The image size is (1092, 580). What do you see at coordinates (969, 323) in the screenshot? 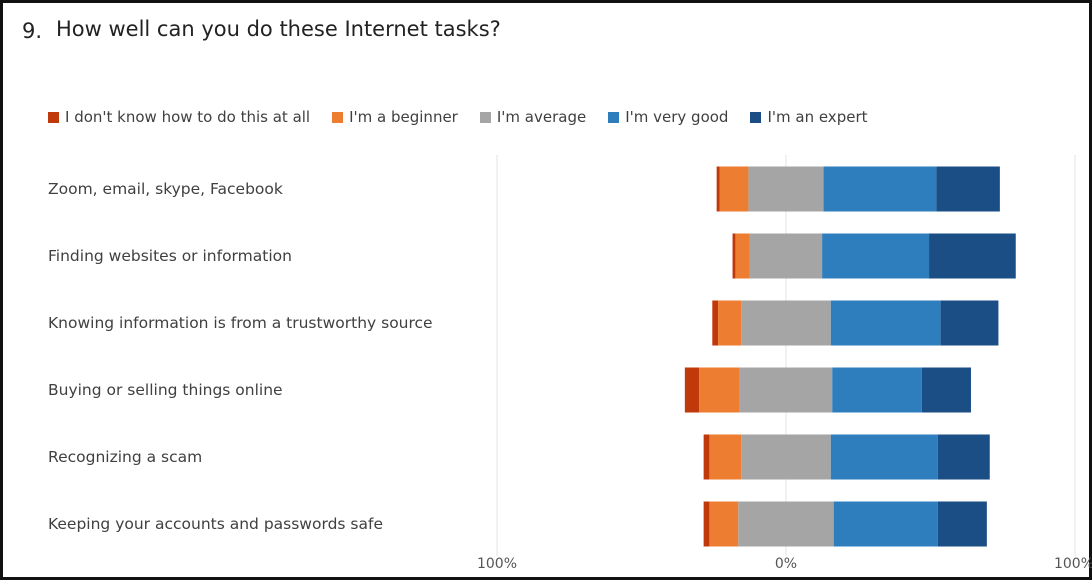
I see `bar-segment-row2-expert` at bounding box center [969, 323].